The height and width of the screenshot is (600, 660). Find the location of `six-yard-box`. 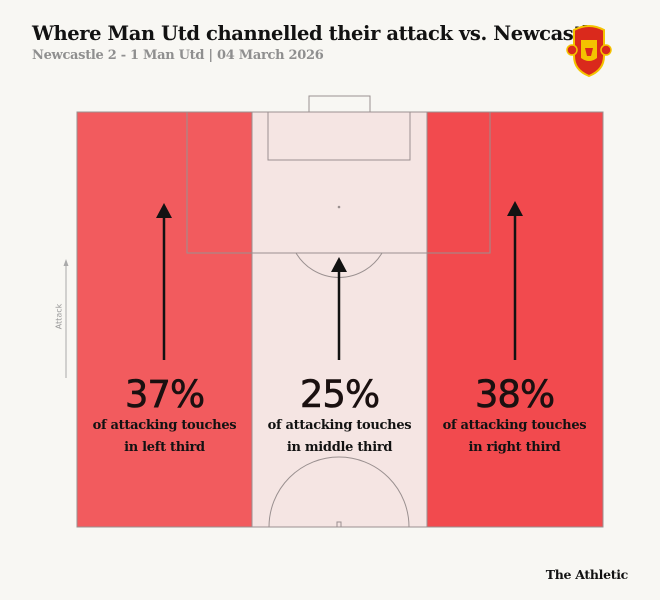

six-yard-box is located at coordinates (339, 136).